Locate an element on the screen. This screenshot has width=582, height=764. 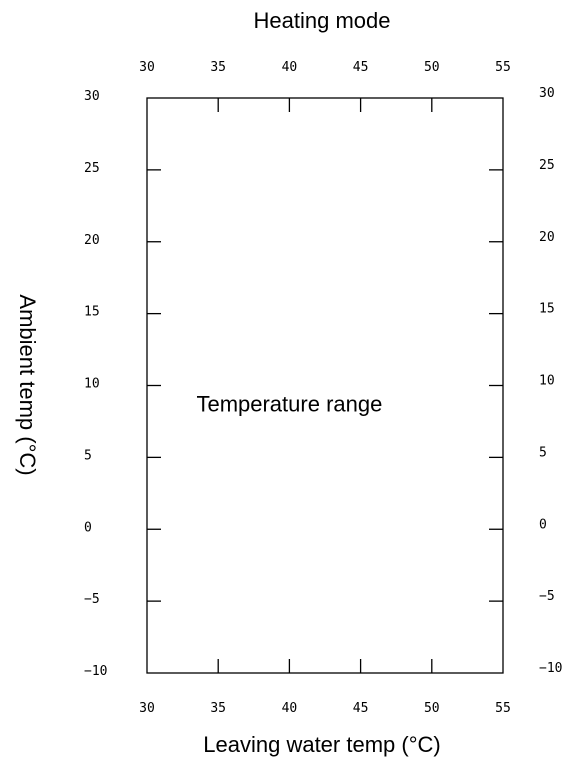
y-tick-label-right: 30 is located at coordinates (547, 93).